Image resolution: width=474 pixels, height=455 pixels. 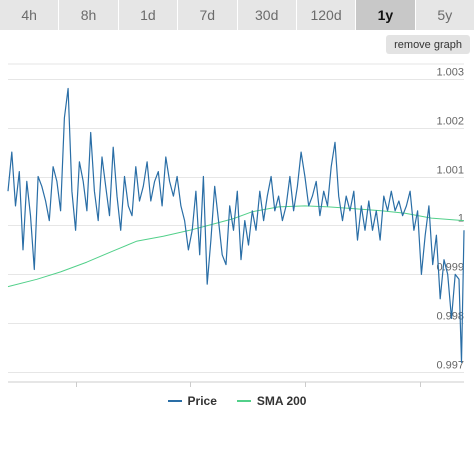 I want to click on y-tick-label: 0.997, so click(x=450, y=366).